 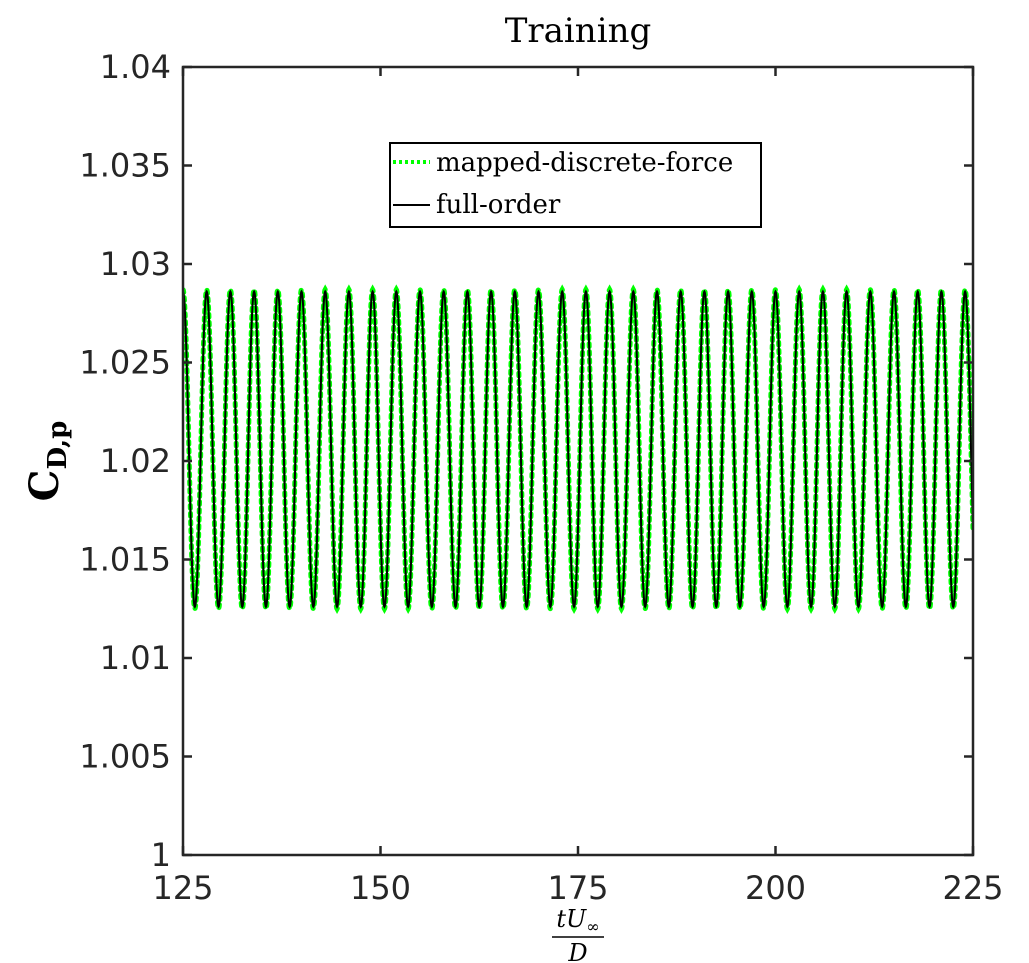 I want to click on y-tick-label: 1.035, so click(x=125, y=166).